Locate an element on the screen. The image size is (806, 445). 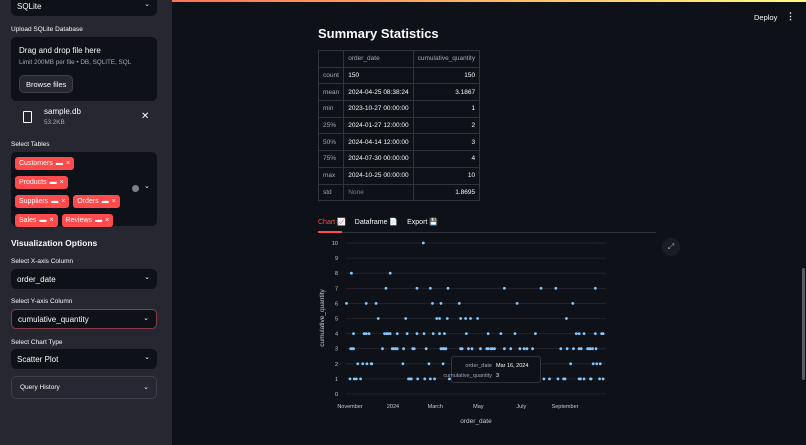
tooltip-y-value: 3 is located at coordinates (498, 376).